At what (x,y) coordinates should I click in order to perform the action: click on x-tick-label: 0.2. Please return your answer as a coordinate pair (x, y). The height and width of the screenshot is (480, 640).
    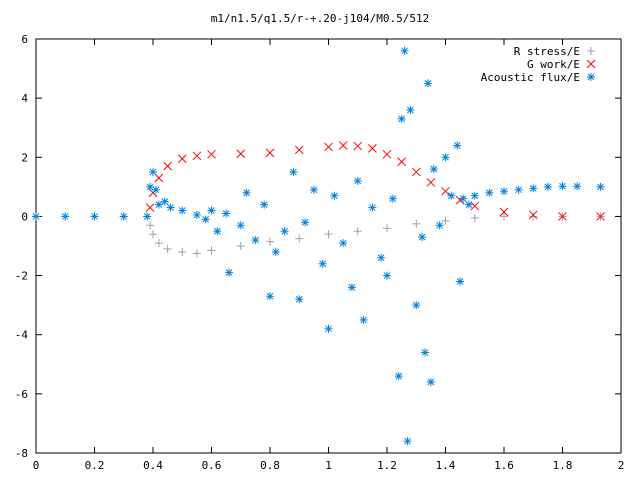
    Looking at the image, I should click on (95, 465).